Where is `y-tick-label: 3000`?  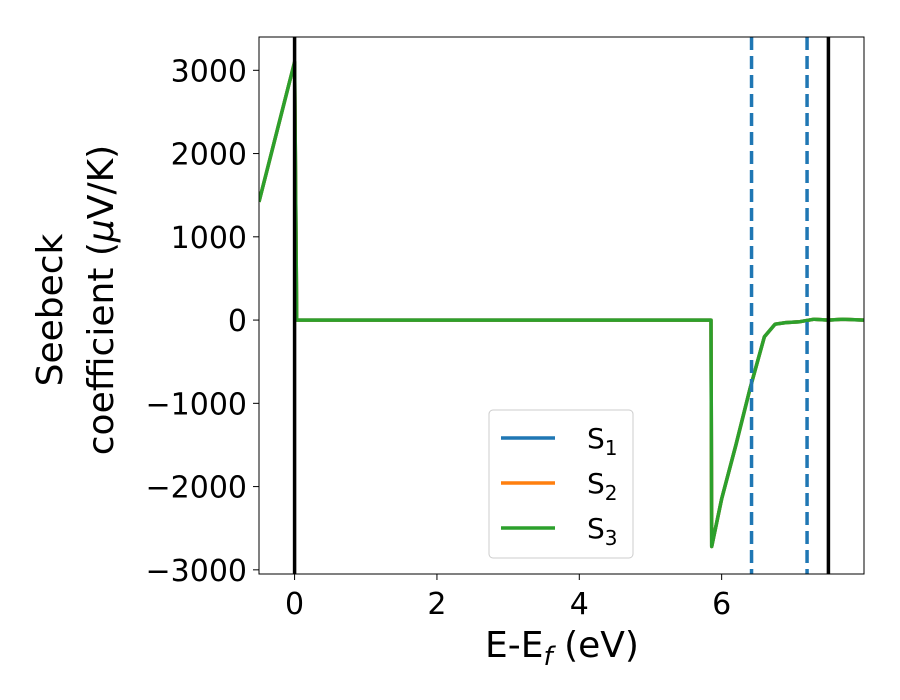 y-tick-label: 3000 is located at coordinates (209, 71).